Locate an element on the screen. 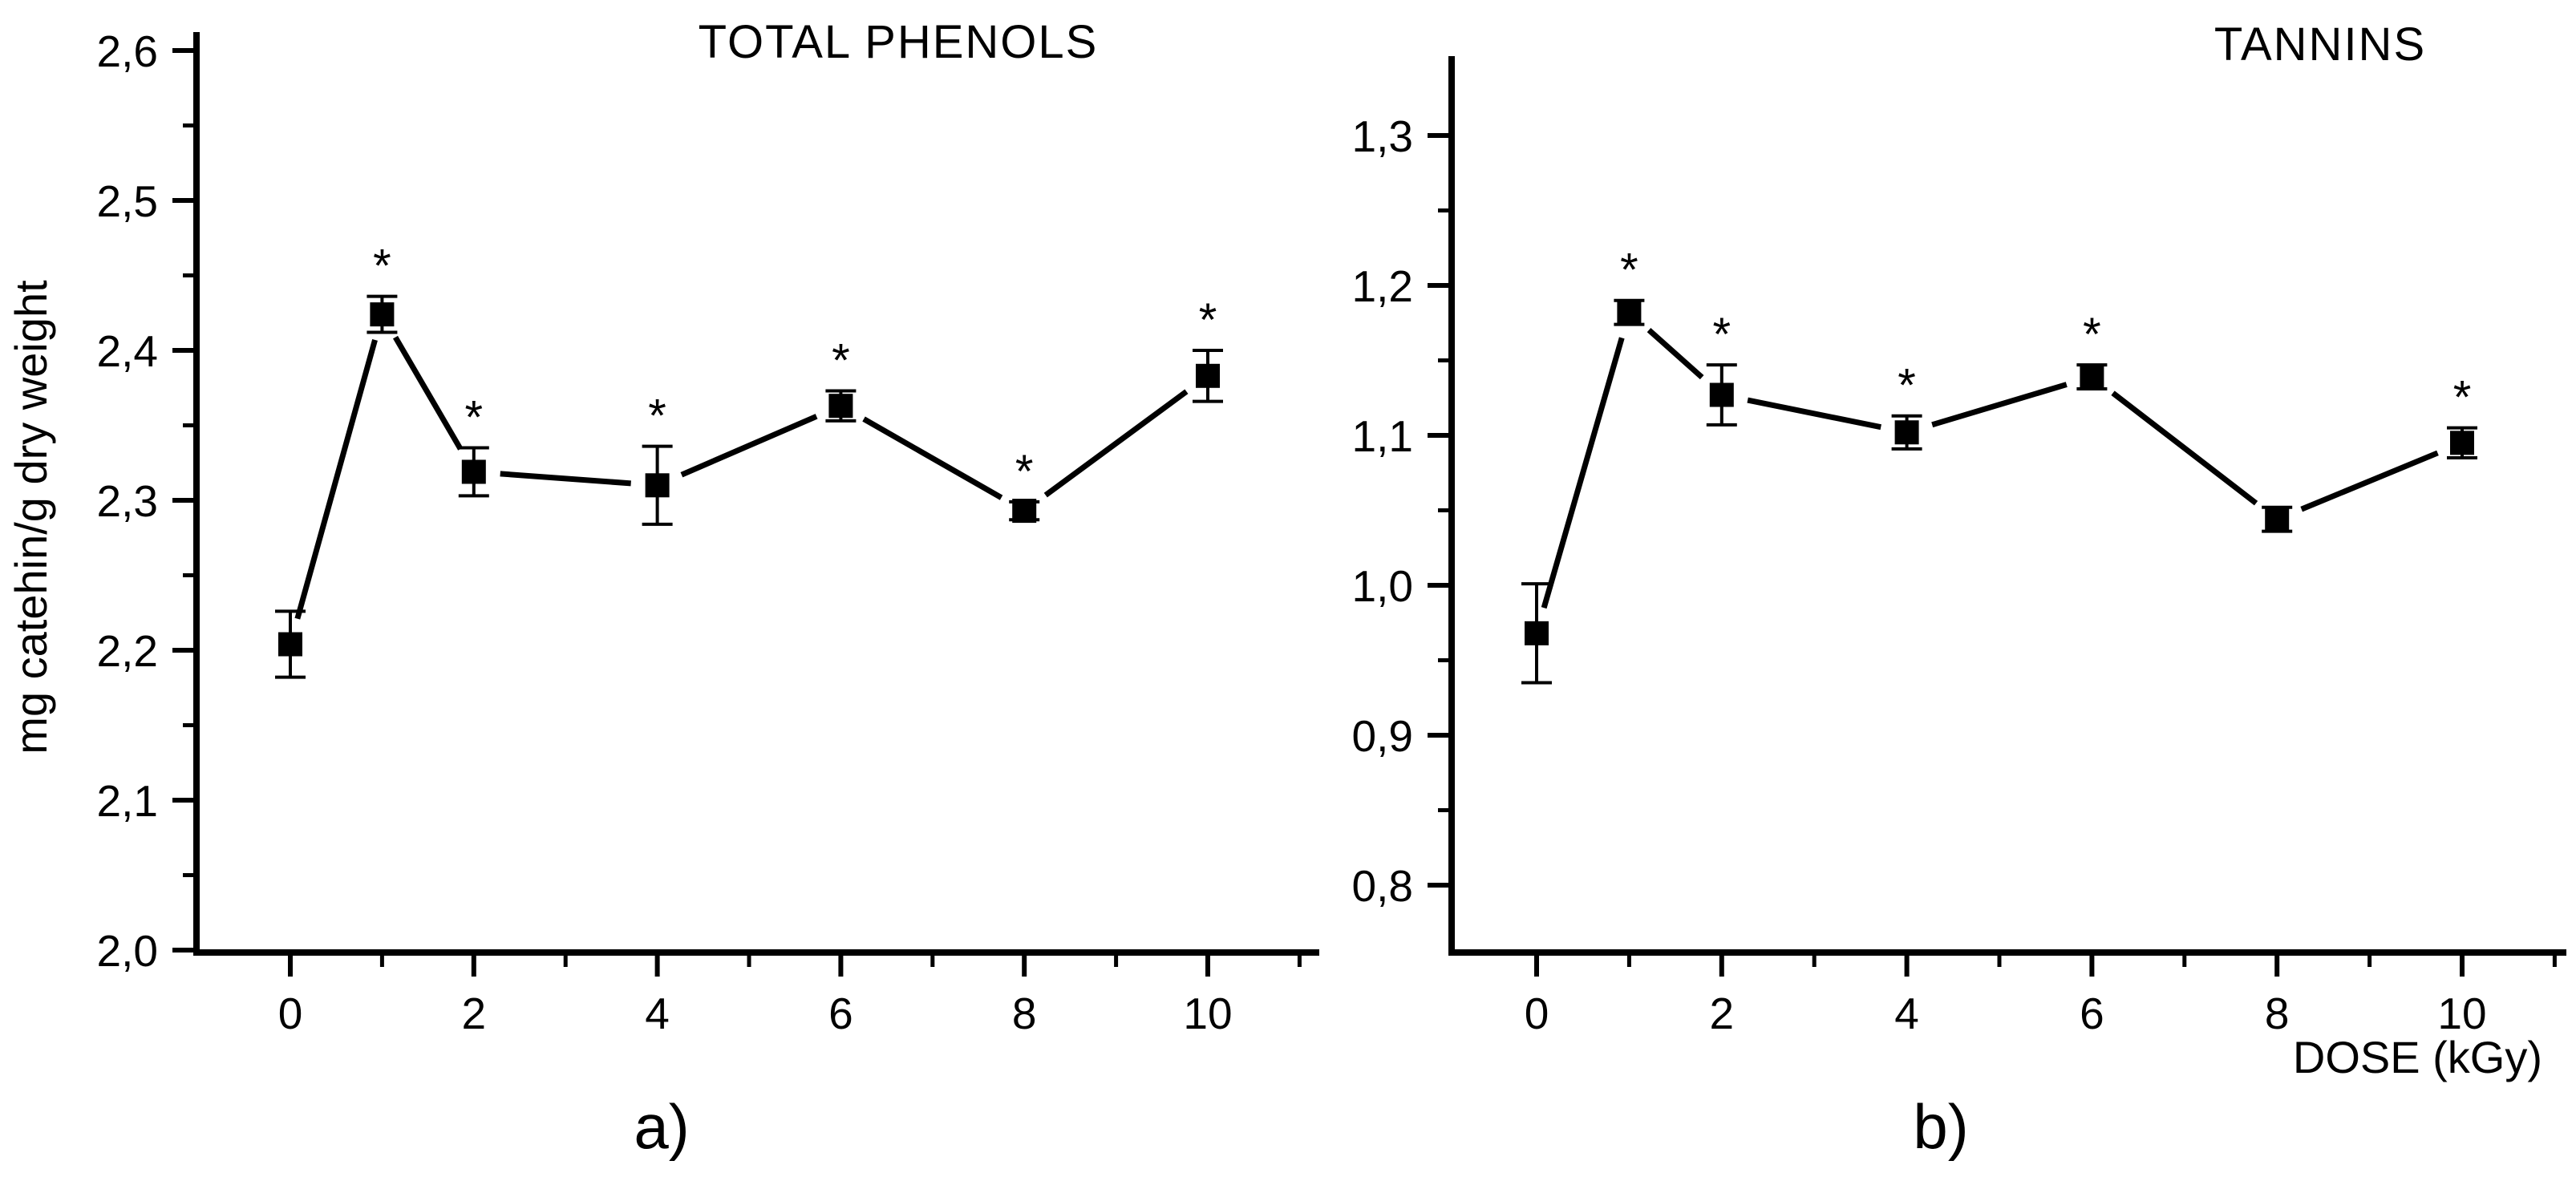 This screenshot has width=2576, height=1177. y-tick-label: 1,2 is located at coordinates (1382, 286).